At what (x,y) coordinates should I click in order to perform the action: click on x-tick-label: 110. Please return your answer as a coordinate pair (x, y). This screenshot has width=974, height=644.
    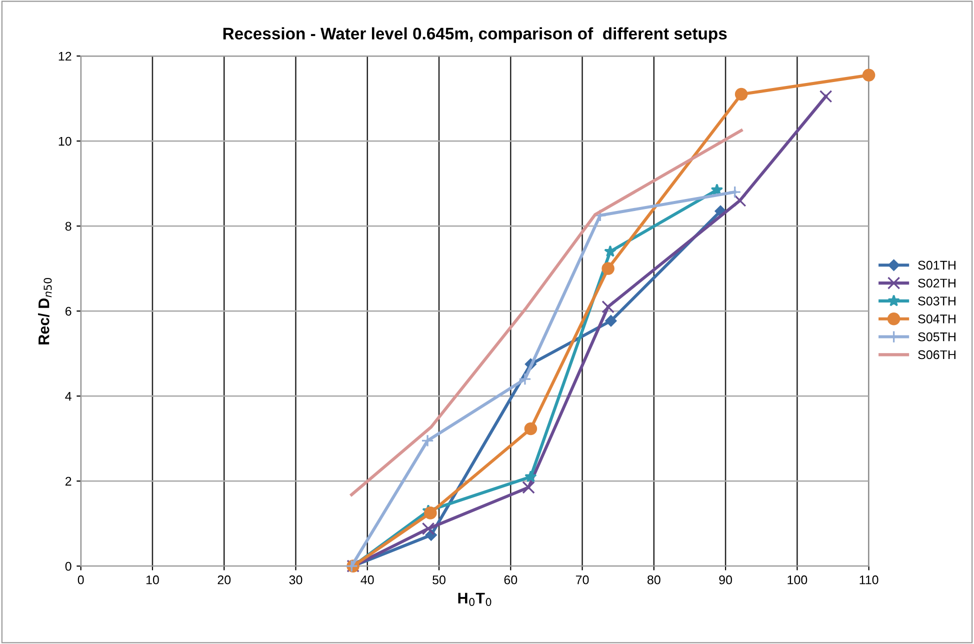
    Looking at the image, I should click on (869, 579).